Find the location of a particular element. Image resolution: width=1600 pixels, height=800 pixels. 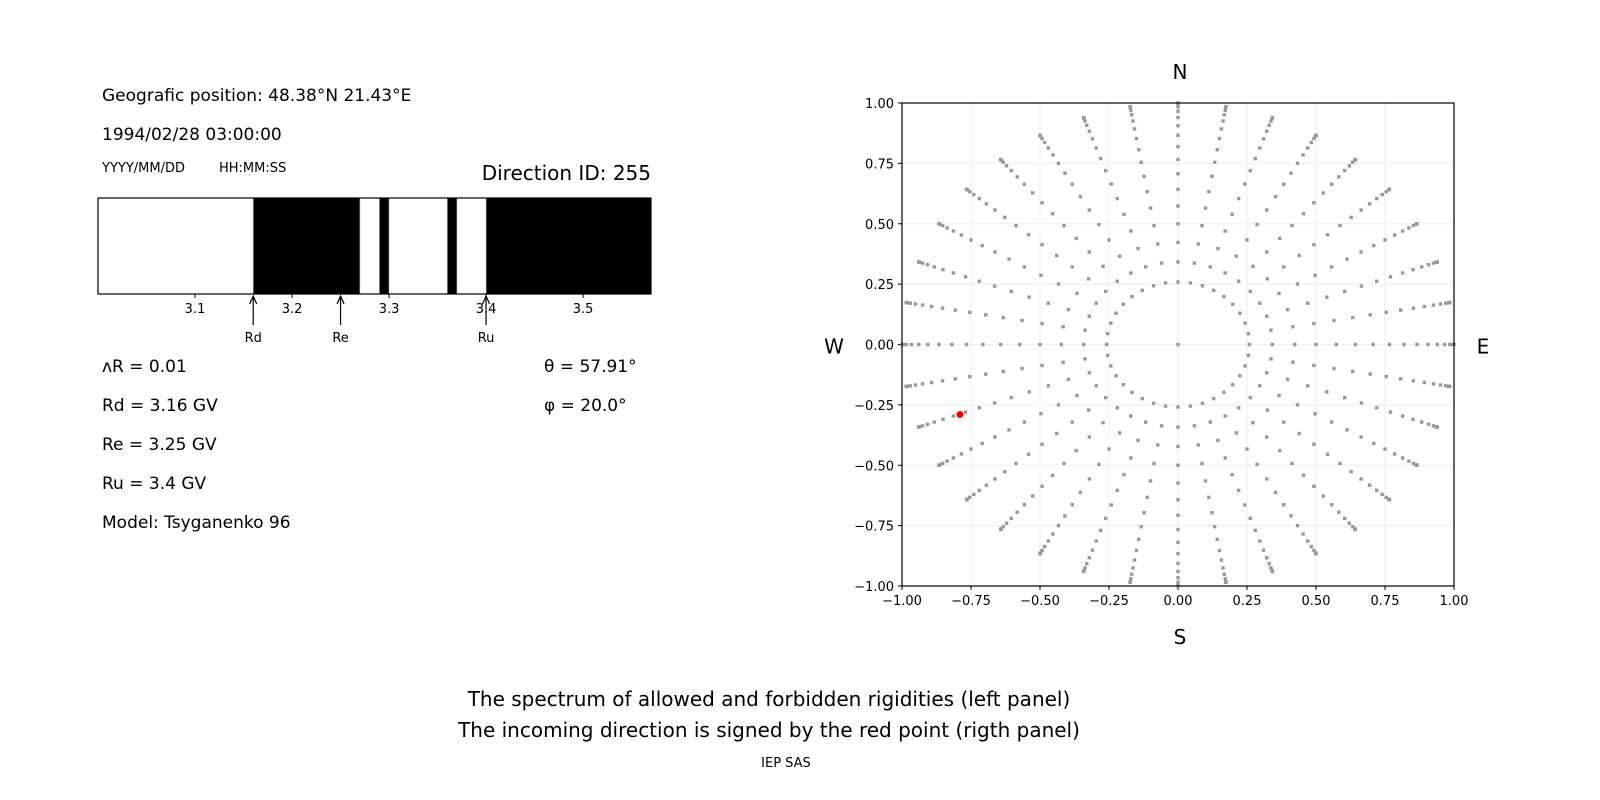

x-tick-label: 3.2 is located at coordinates (292, 309).